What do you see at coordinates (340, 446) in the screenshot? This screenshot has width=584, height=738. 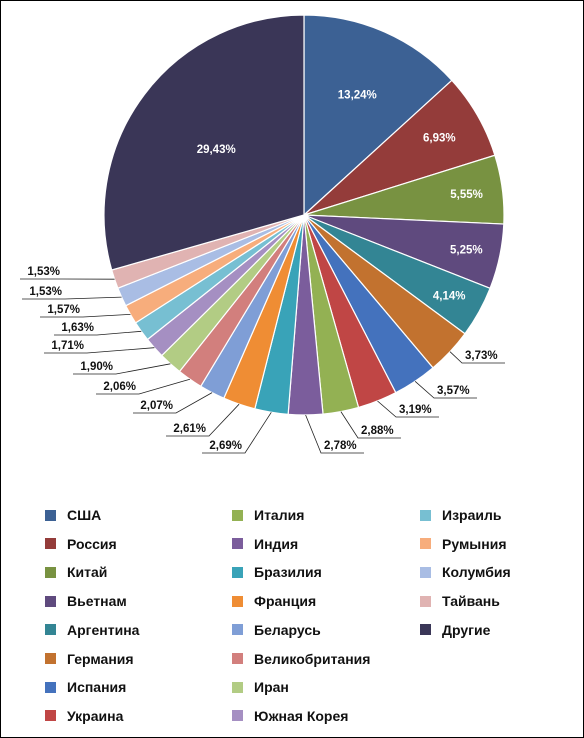 I see `slice-label: 2,78%` at bounding box center [340, 446].